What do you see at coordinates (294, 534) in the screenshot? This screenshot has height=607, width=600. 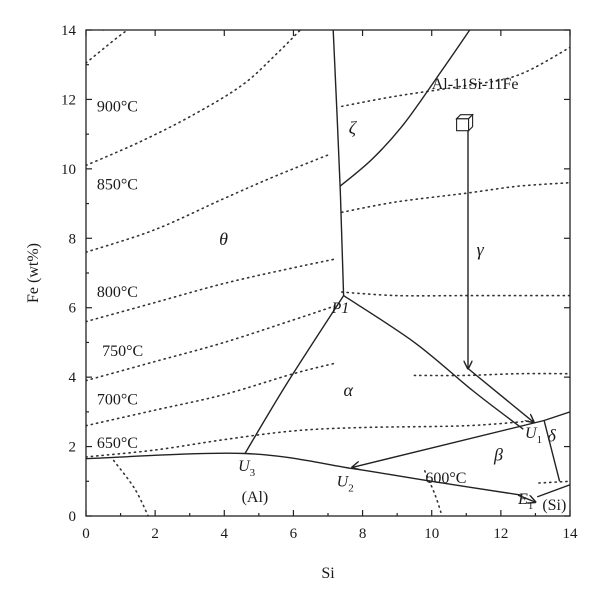 I see `x-tick-label: 6` at bounding box center [294, 534].